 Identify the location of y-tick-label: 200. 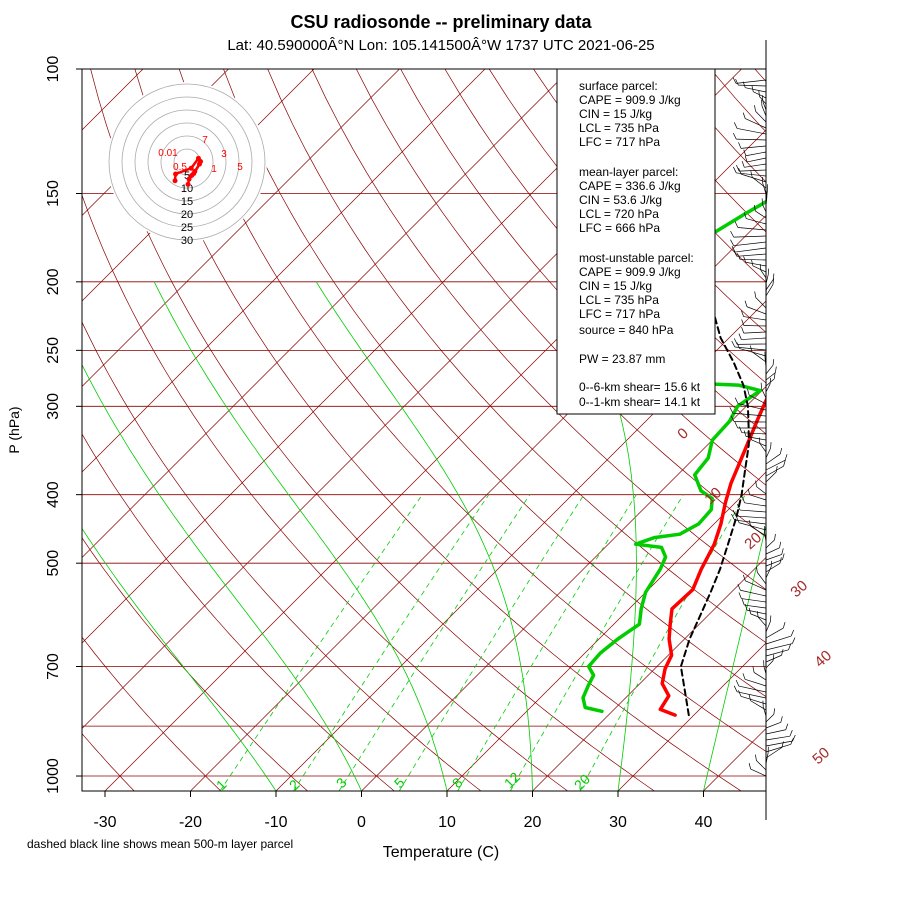
(53, 281).